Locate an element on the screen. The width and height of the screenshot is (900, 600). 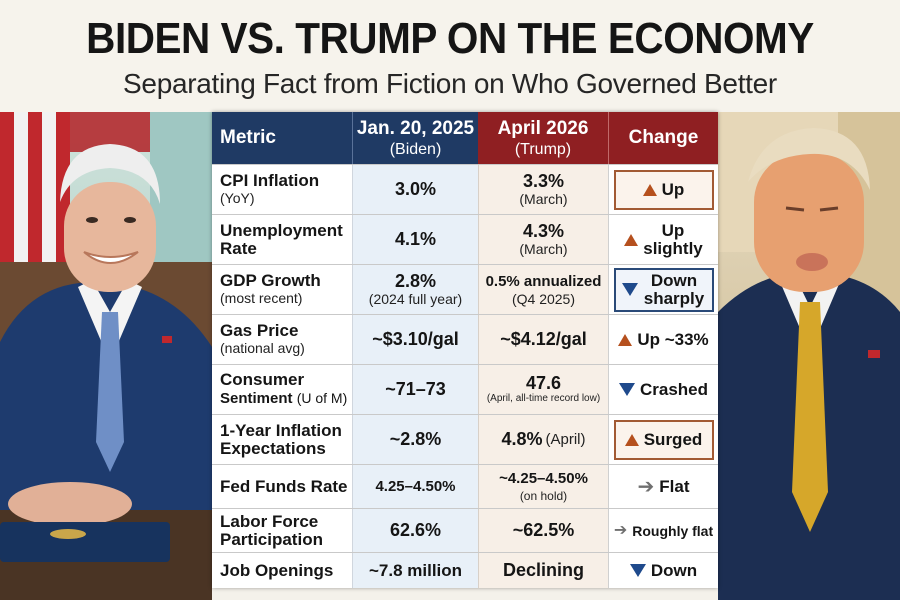
change-badge: ➔ Flat is located at coordinates (663, 486).